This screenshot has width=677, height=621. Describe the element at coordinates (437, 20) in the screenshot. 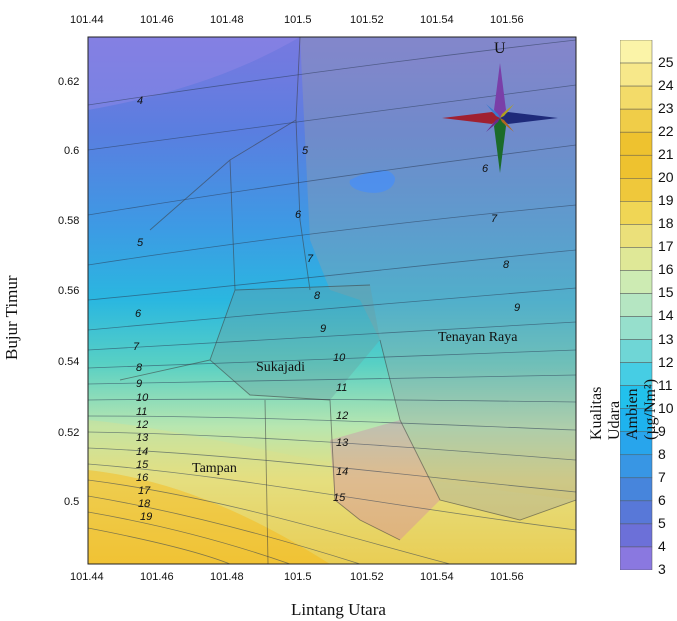

I see `x-tick-top: 101.54` at that location.